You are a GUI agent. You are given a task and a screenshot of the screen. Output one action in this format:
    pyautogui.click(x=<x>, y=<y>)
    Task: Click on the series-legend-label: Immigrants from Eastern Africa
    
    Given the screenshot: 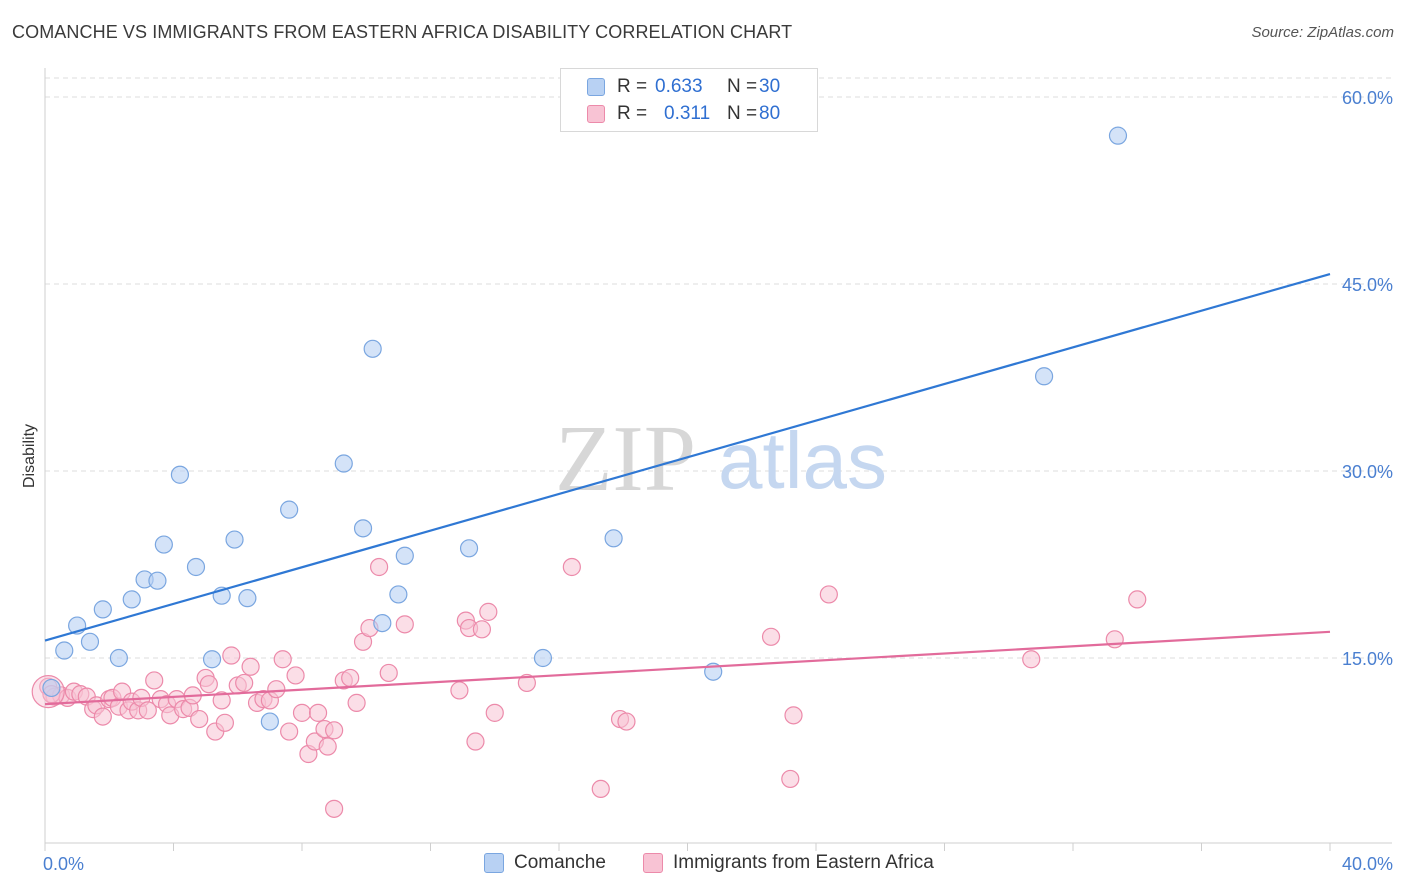 What is the action you would take?
    pyautogui.click(x=803, y=862)
    